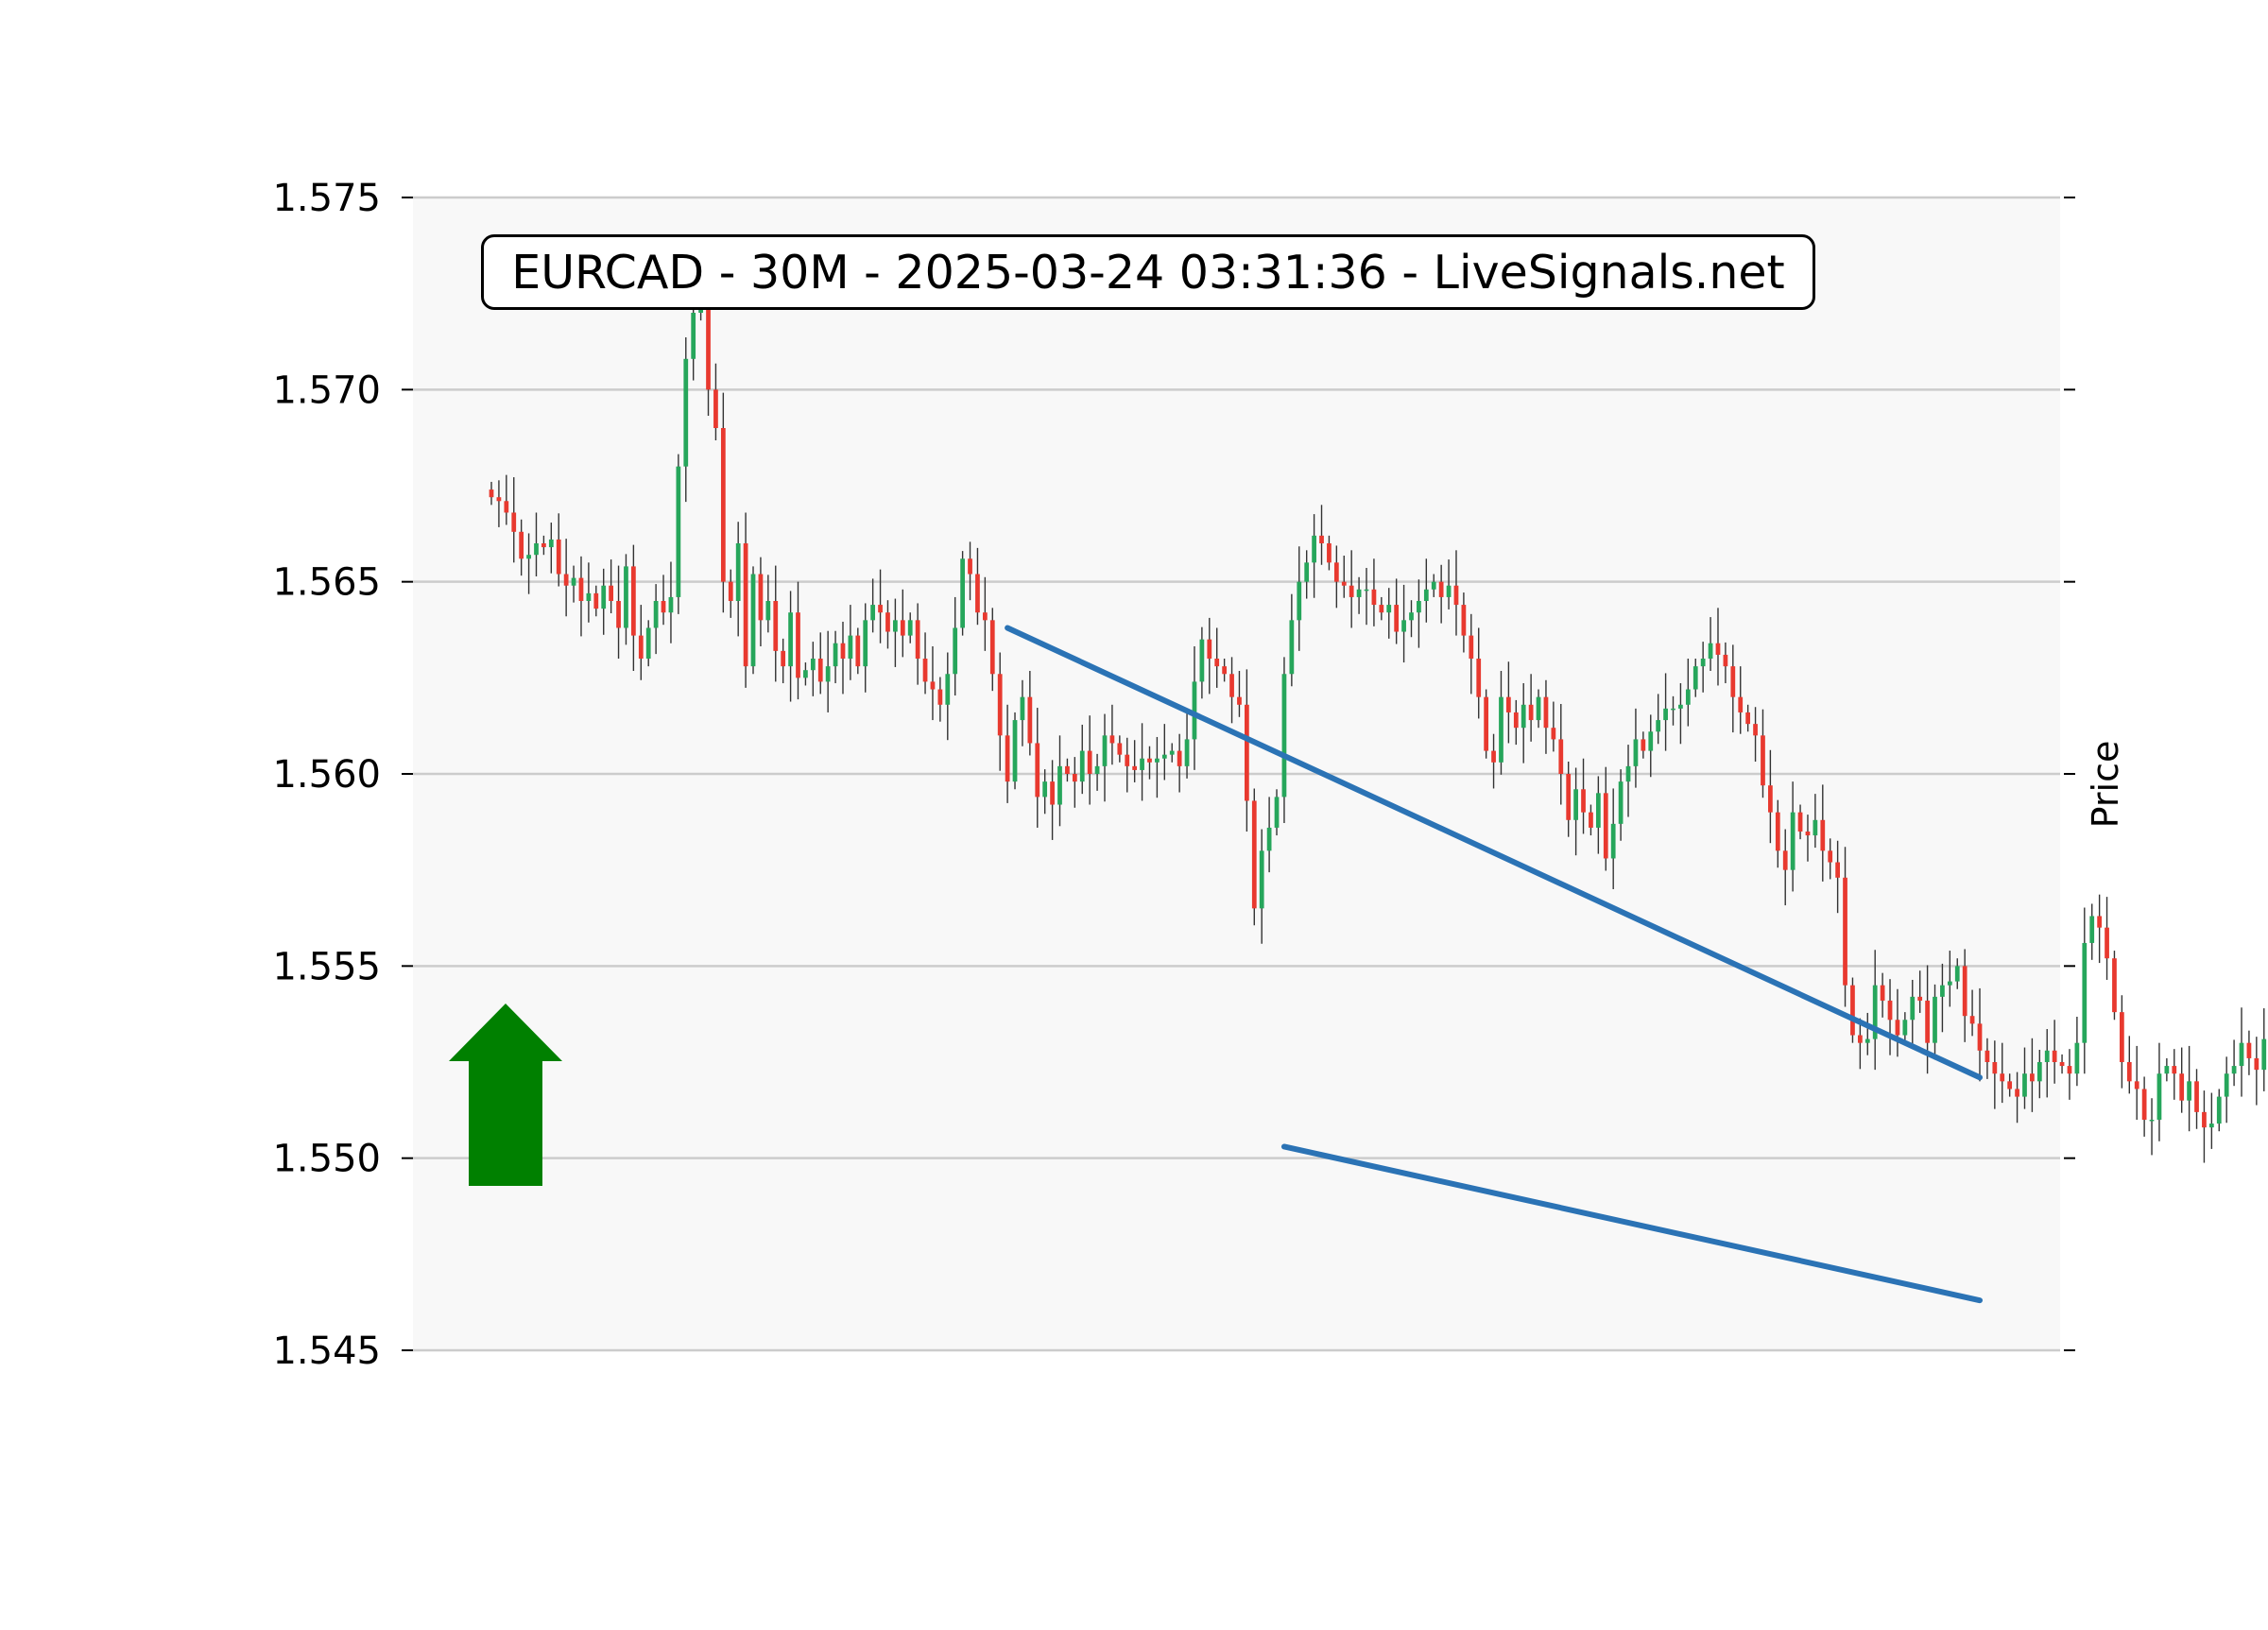  I want to click on y-tick-label: 1.575, so click(326, 199).